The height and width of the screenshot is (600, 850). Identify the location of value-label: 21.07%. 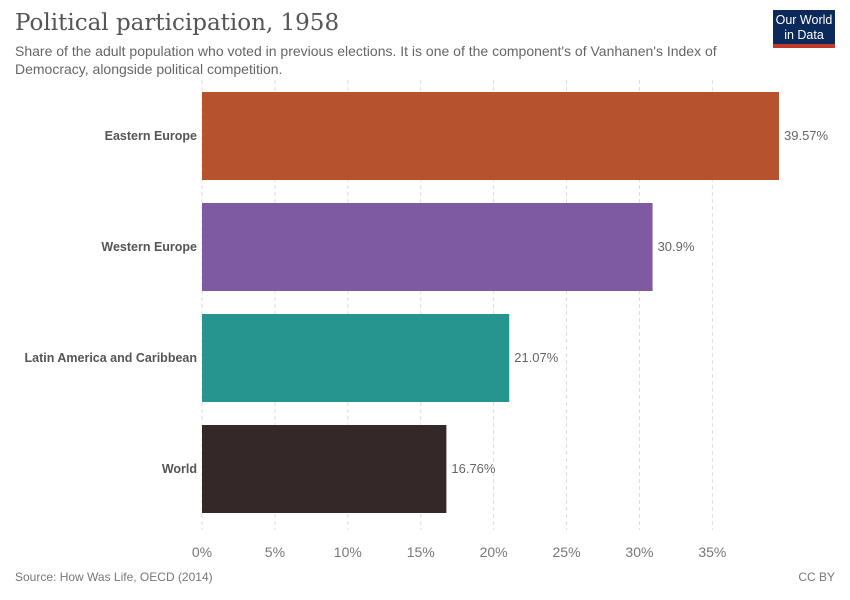
(536, 357).